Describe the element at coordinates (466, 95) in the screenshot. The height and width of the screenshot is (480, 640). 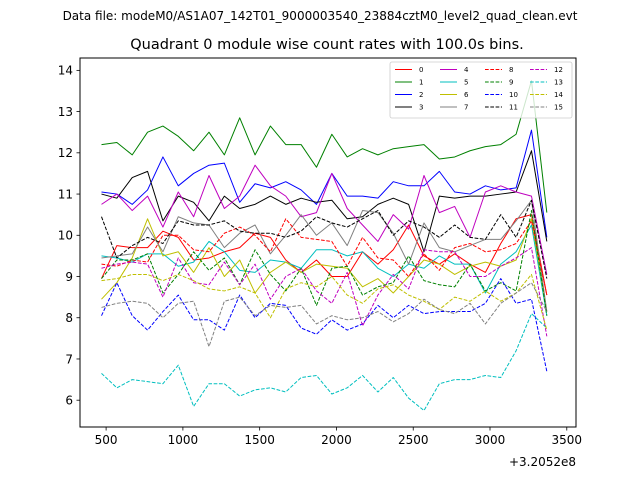
I see `legend-label-6: 6` at that location.